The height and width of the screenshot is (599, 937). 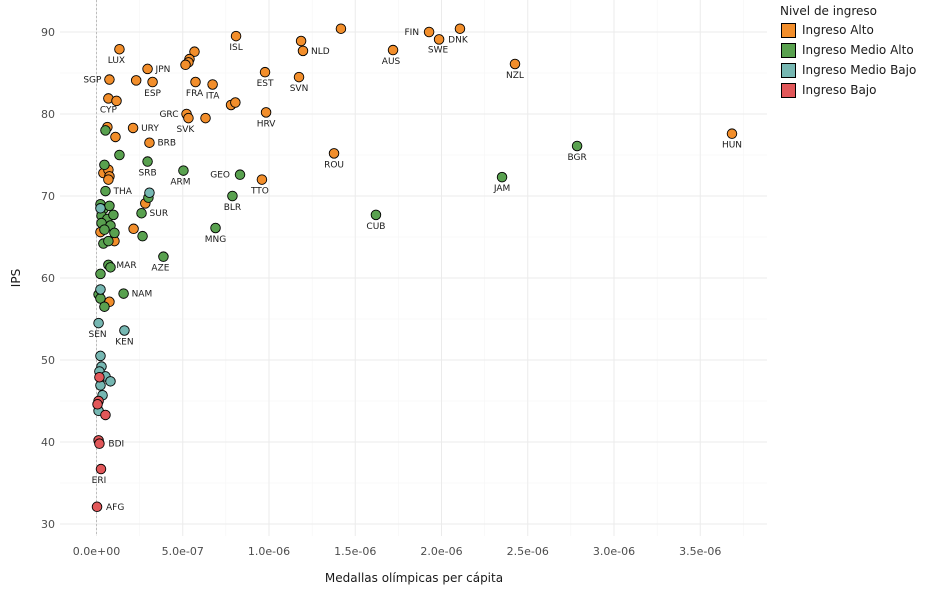 What do you see at coordinates (429, 32) in the screenshot?
I see `point-fin` at bounding box center [429, 32].